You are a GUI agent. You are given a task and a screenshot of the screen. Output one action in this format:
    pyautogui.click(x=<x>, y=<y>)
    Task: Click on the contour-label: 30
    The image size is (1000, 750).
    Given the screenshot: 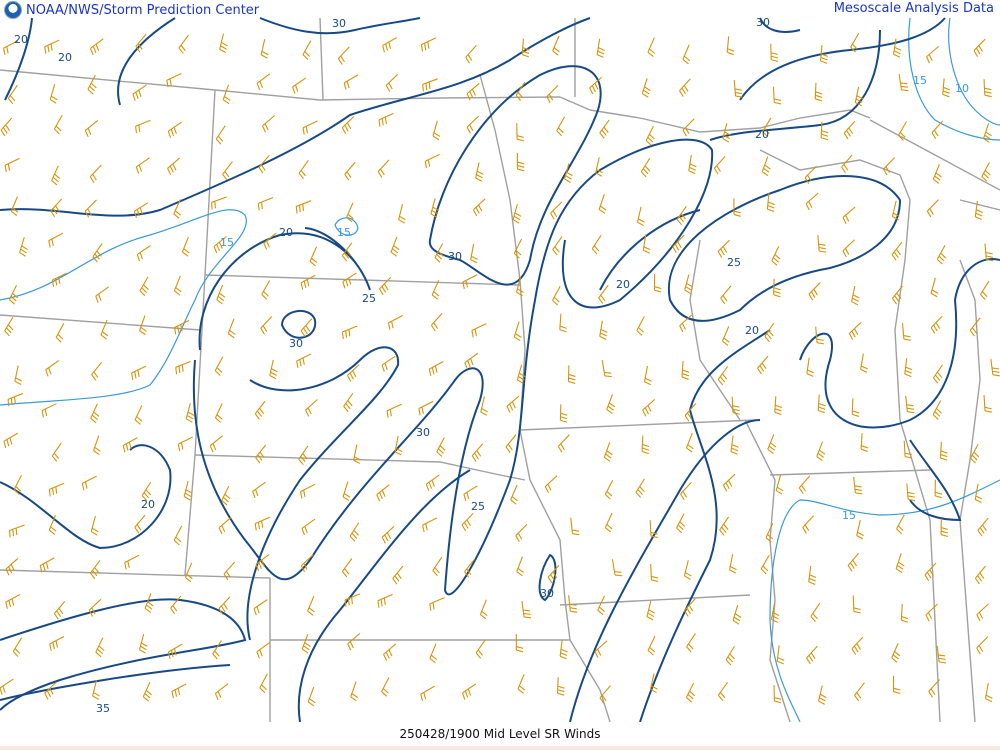 What is the action you would take?
    pyautogui.click(x=339, y=23)
    